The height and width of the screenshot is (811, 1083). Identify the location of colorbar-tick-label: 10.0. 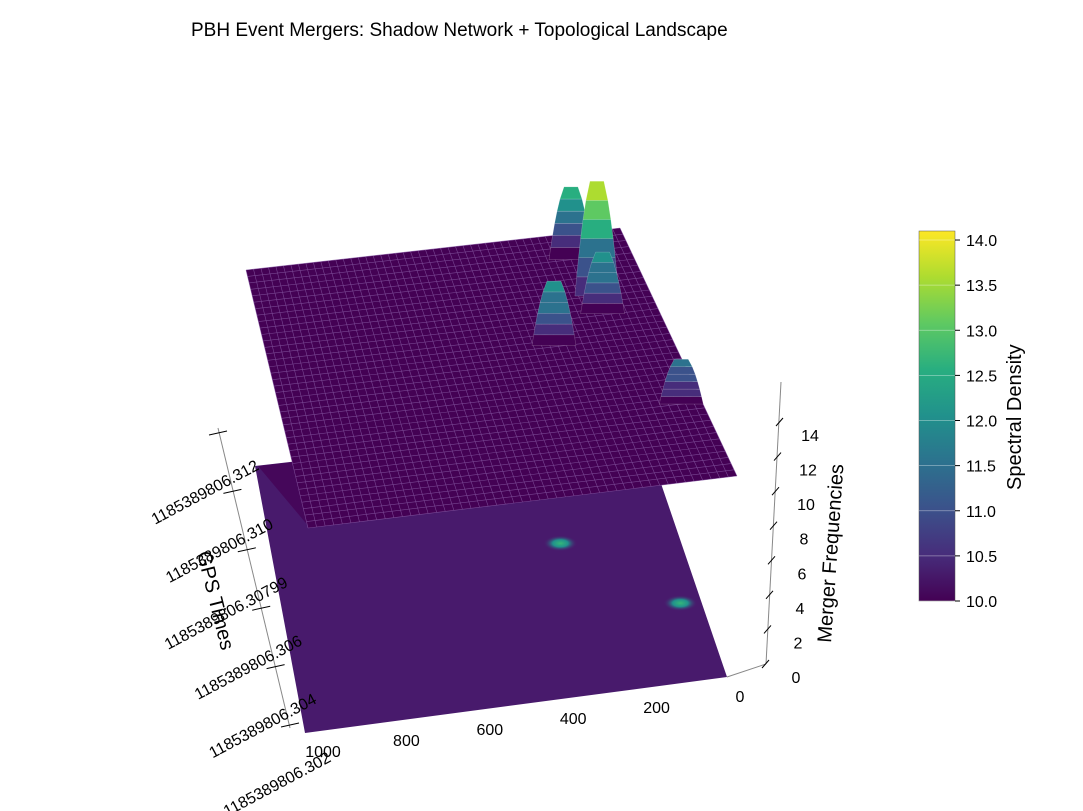
(981, 602).